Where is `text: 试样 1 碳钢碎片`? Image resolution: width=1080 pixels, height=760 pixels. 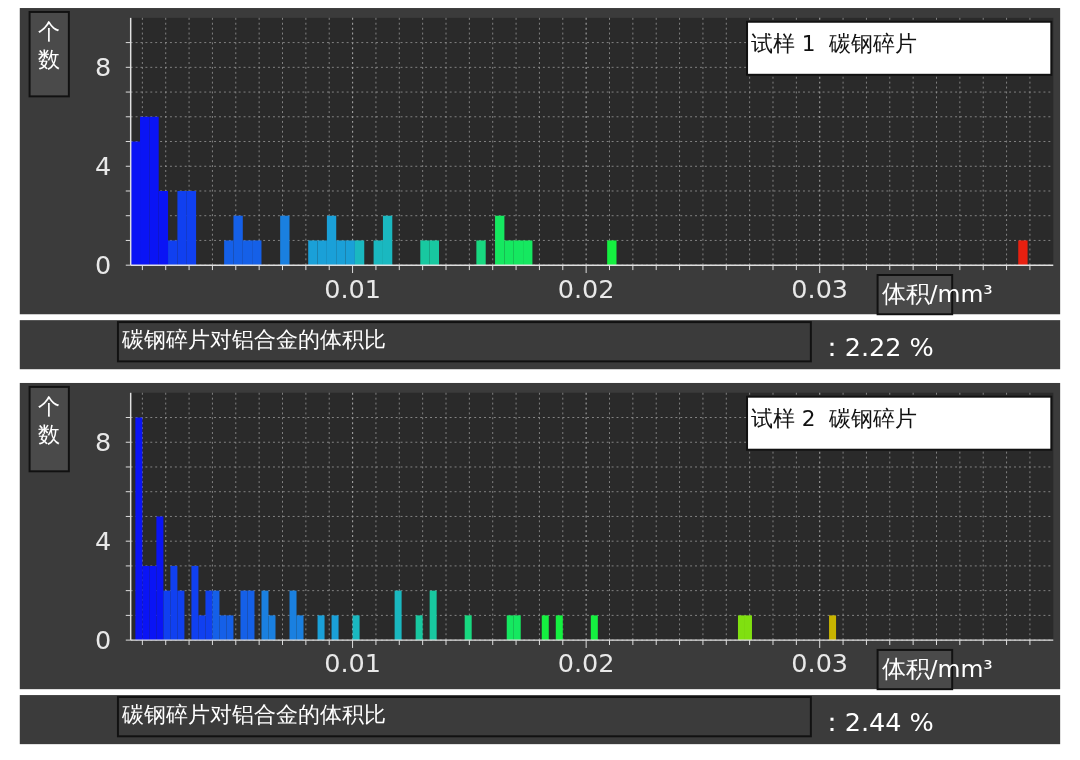 text: 试样 1 碳钢碎片 is located at coordinates (834, 44).